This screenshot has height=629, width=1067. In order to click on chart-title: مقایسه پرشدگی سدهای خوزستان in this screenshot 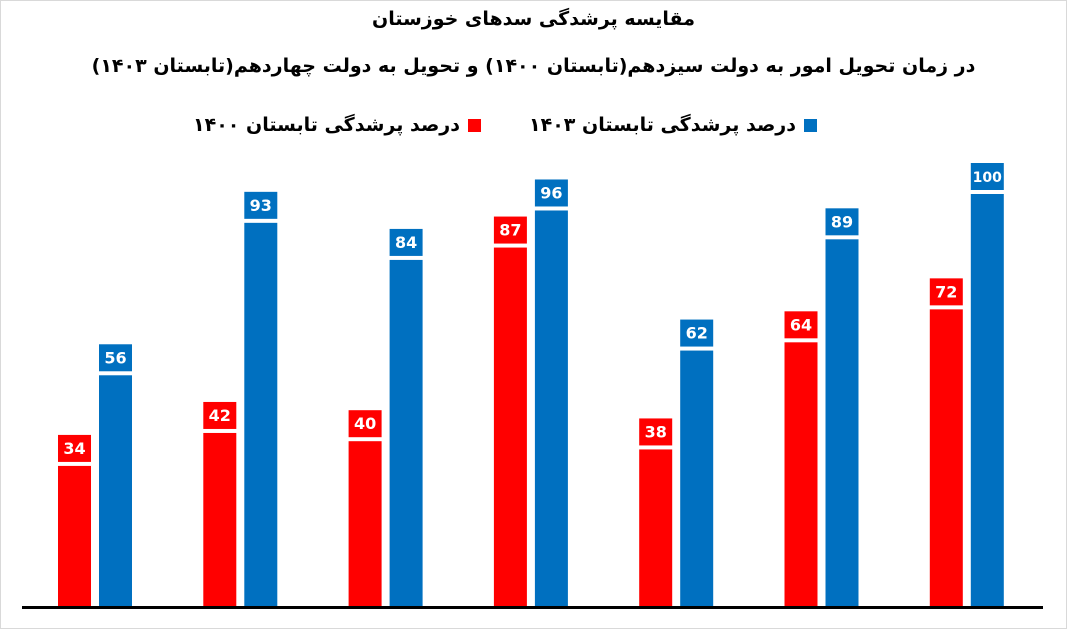, I will do `click(533, 19)`.